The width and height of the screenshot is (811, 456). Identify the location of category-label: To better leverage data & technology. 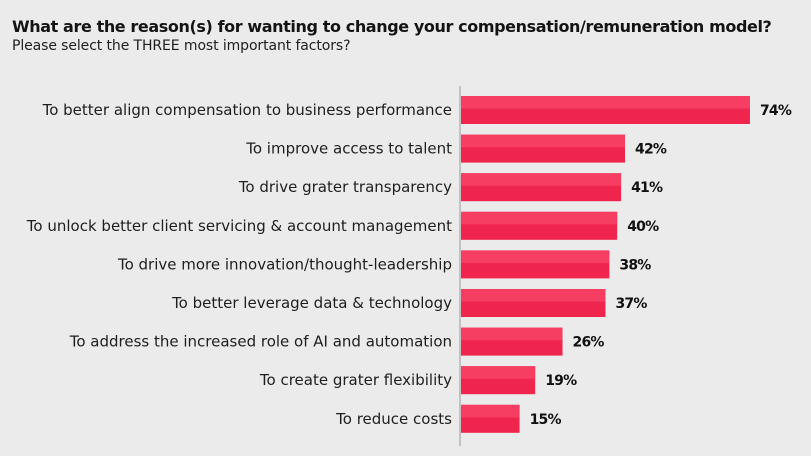
(311, 303).